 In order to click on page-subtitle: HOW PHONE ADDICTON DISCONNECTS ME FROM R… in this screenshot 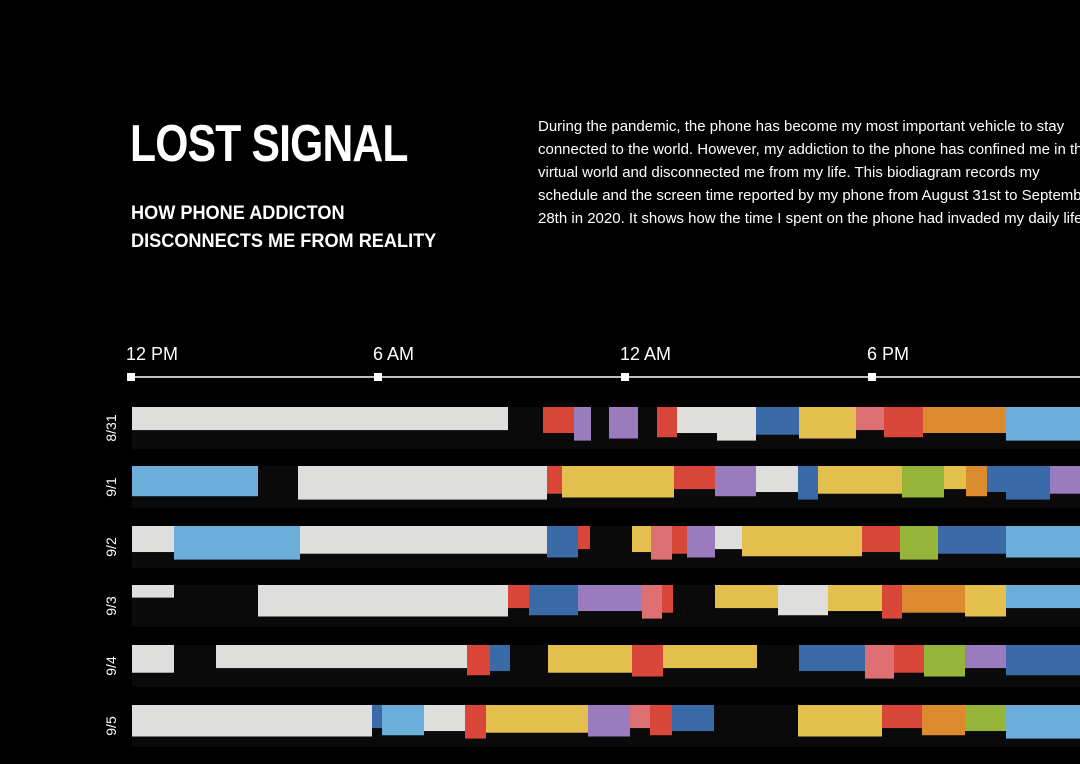, I will do `click(283, 227)`.